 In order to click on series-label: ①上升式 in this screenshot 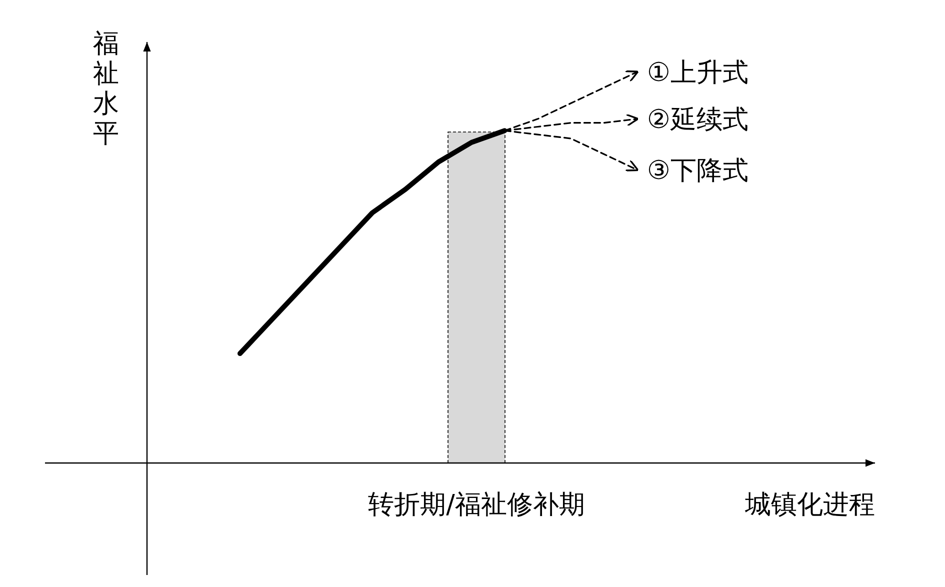, I will do `click(697, 73)`.